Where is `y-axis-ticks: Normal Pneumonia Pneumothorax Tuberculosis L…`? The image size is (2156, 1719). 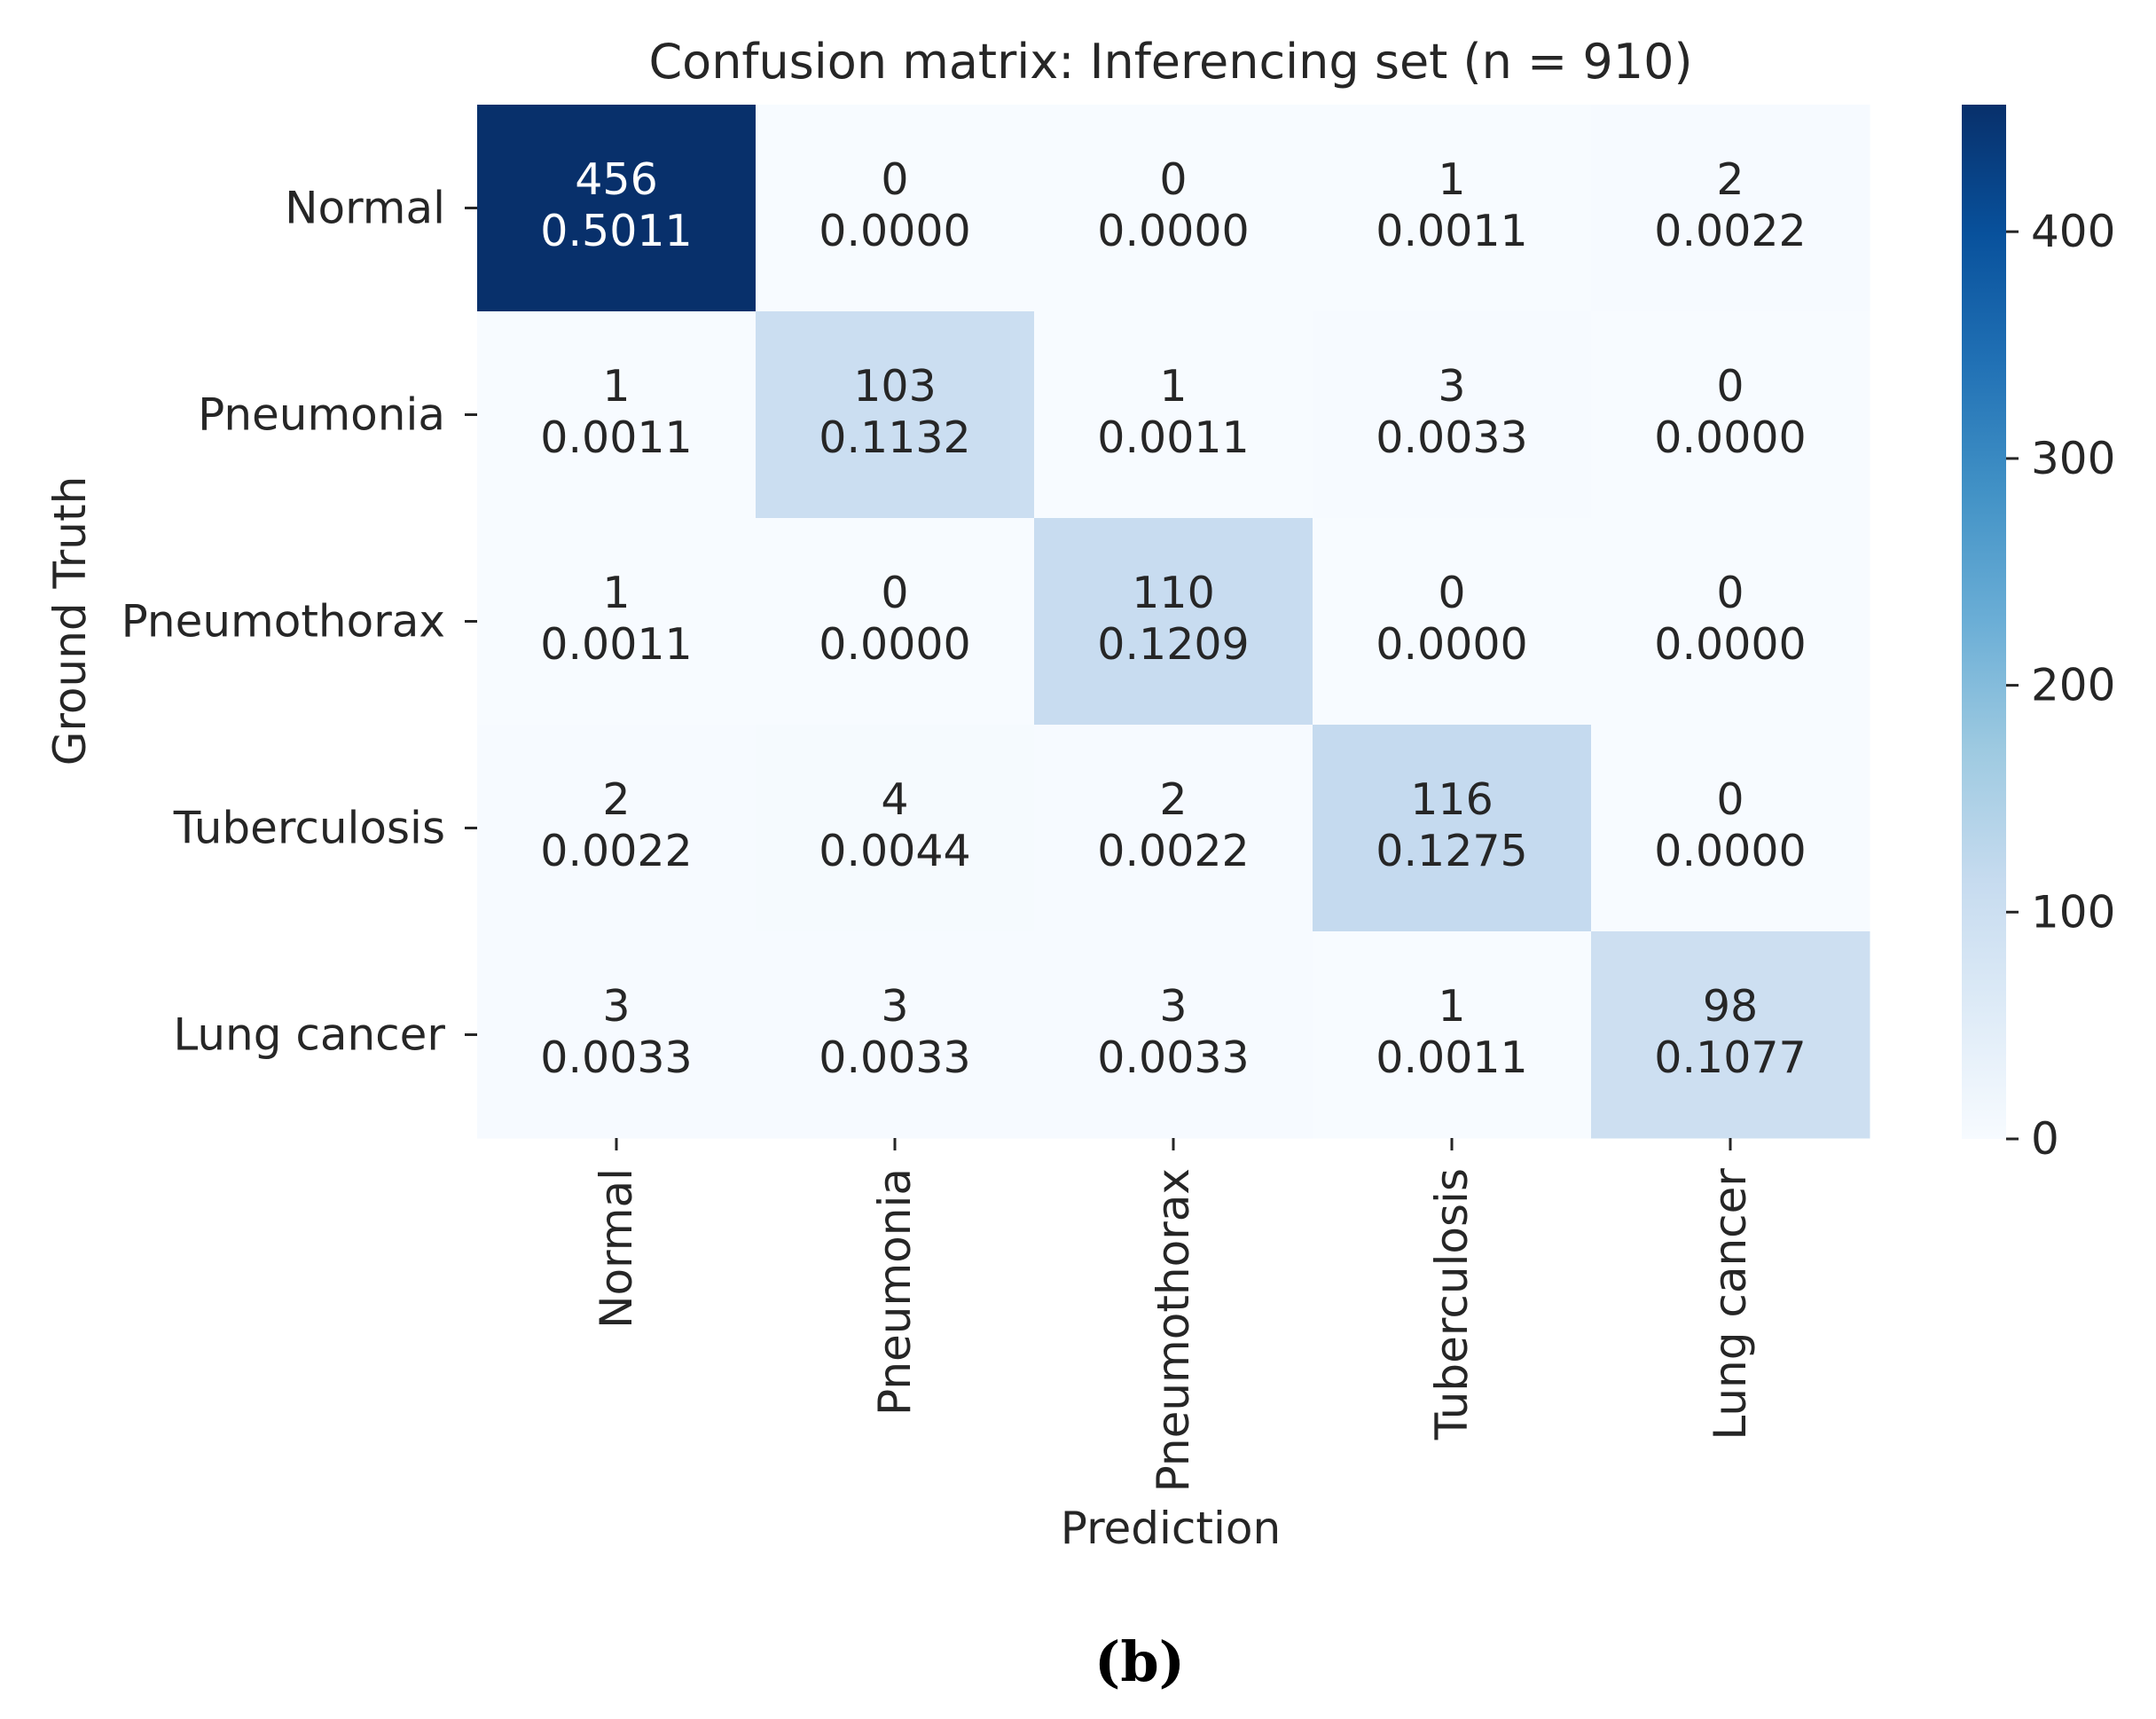 y-axis-ticks: Normal Pneumonia Pneumothorax Tuberculosis L… is located at coordinates (299, 622).